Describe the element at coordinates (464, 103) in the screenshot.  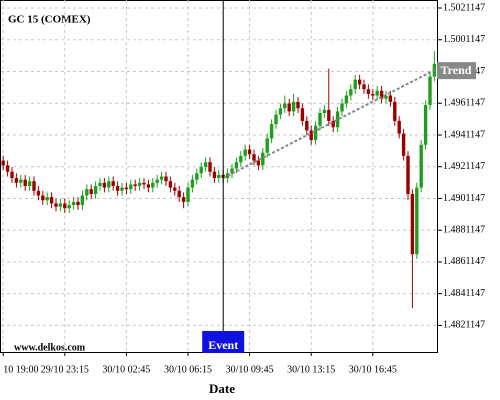
I see `y-tick-label: 1.4961147` at that location.